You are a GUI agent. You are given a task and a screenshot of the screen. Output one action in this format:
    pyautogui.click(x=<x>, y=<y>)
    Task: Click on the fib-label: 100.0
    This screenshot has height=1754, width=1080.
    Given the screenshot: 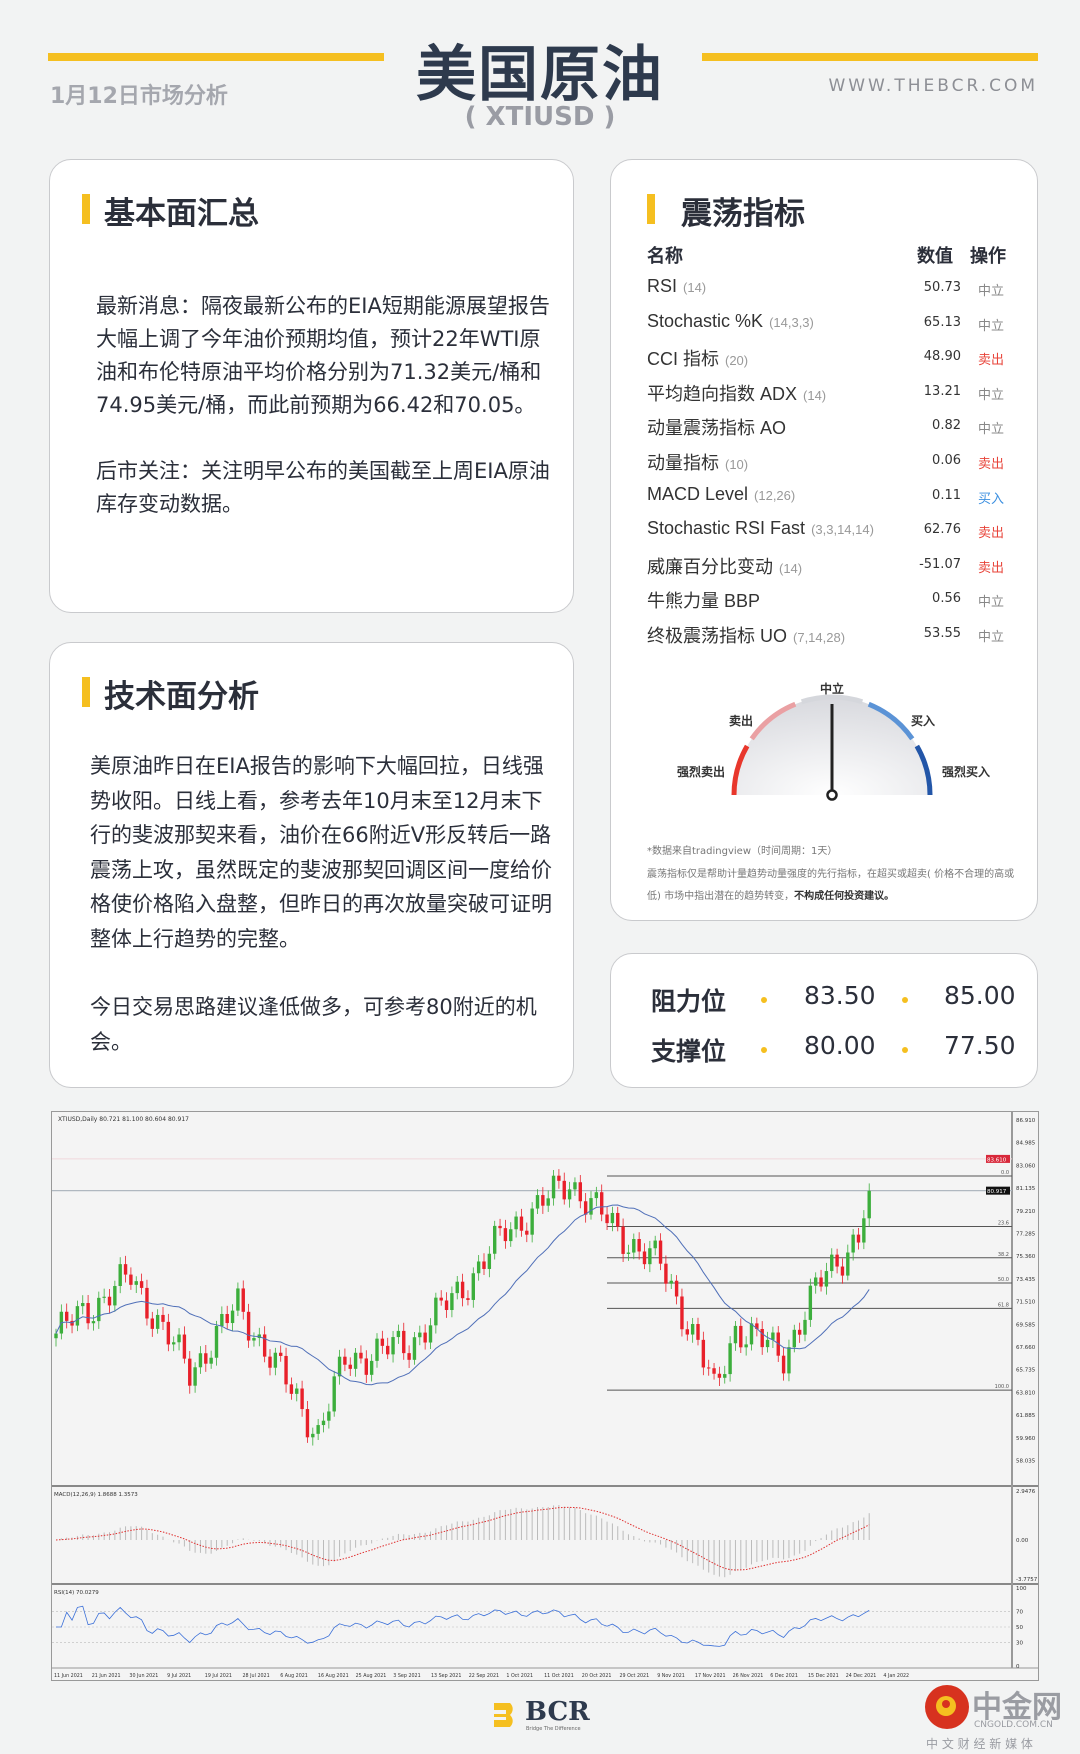 What is the action you would take?
    pyautogui.click(x=1002, y=1387)
    